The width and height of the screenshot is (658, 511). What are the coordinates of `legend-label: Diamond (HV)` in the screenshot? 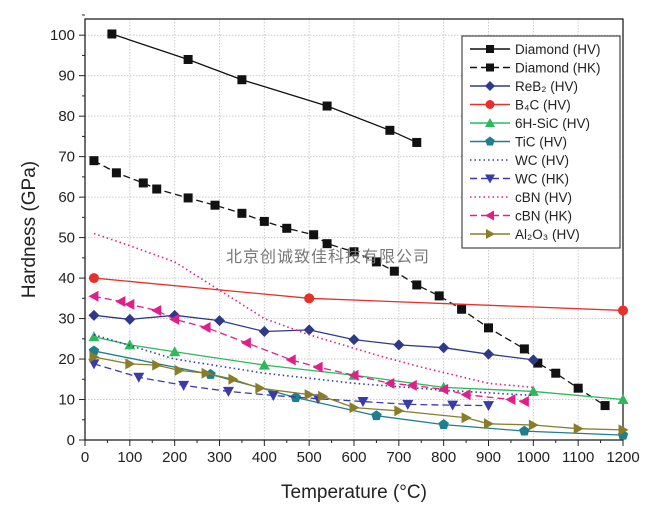 It's located at (558, 49).